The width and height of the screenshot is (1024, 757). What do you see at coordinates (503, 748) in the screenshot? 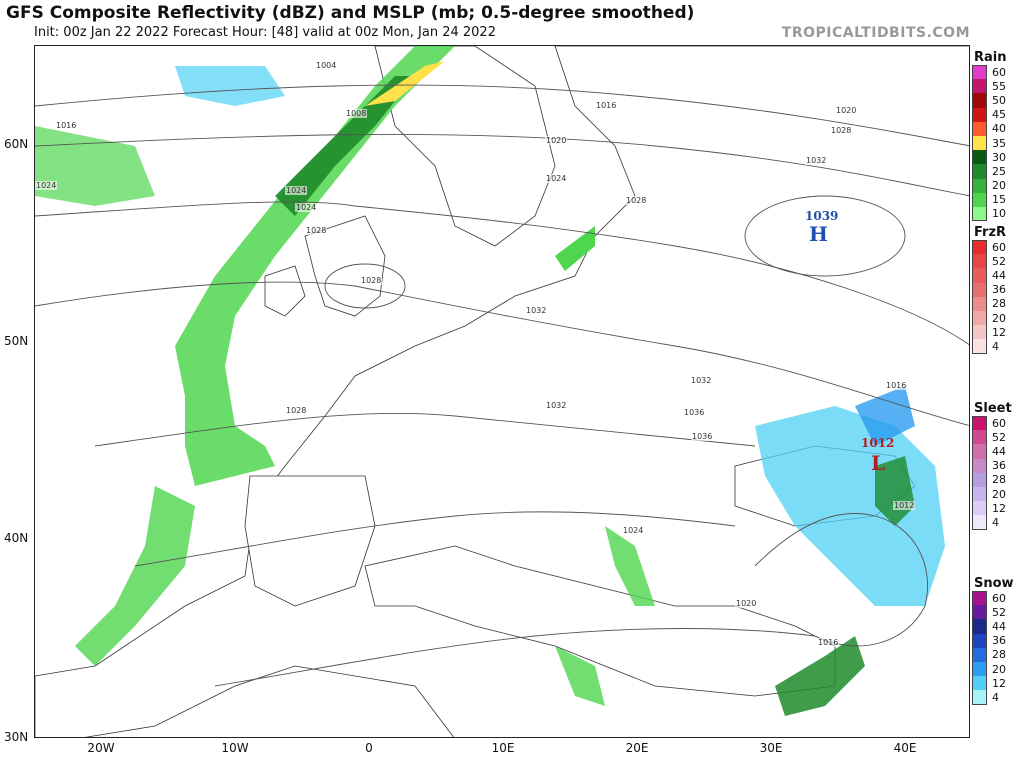
I see `lon-label-10e: 10E` at bounding box center [503, 748].